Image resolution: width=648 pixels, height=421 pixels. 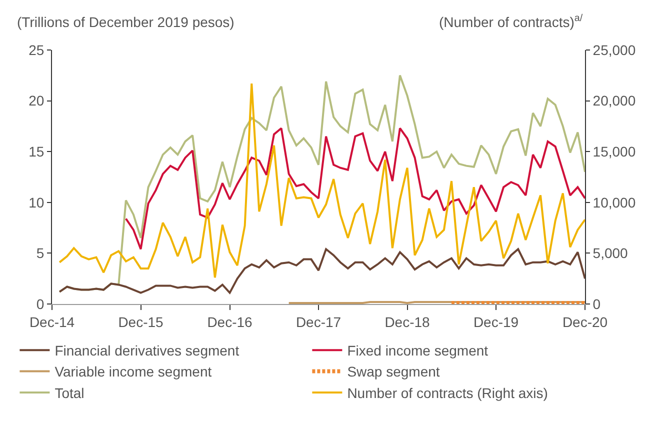 I want to click on line-series, so click(x=321, y=271).